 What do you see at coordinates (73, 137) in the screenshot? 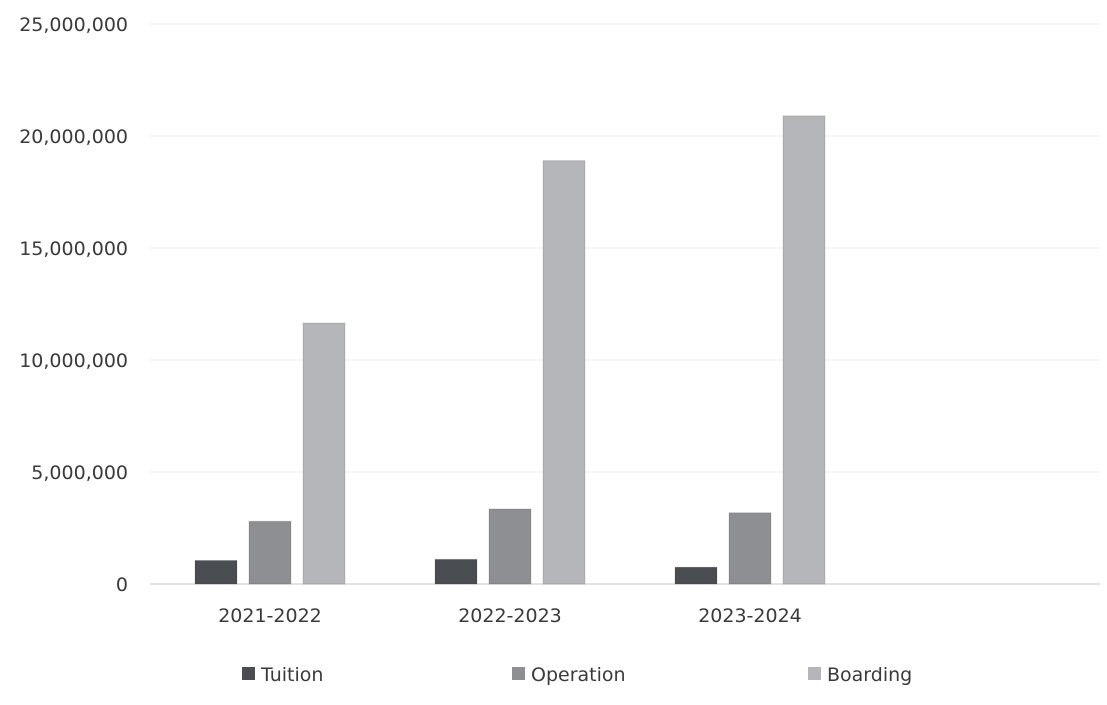
I see `y-tick-label: 20,000,000` at bounding box center [73, 137].